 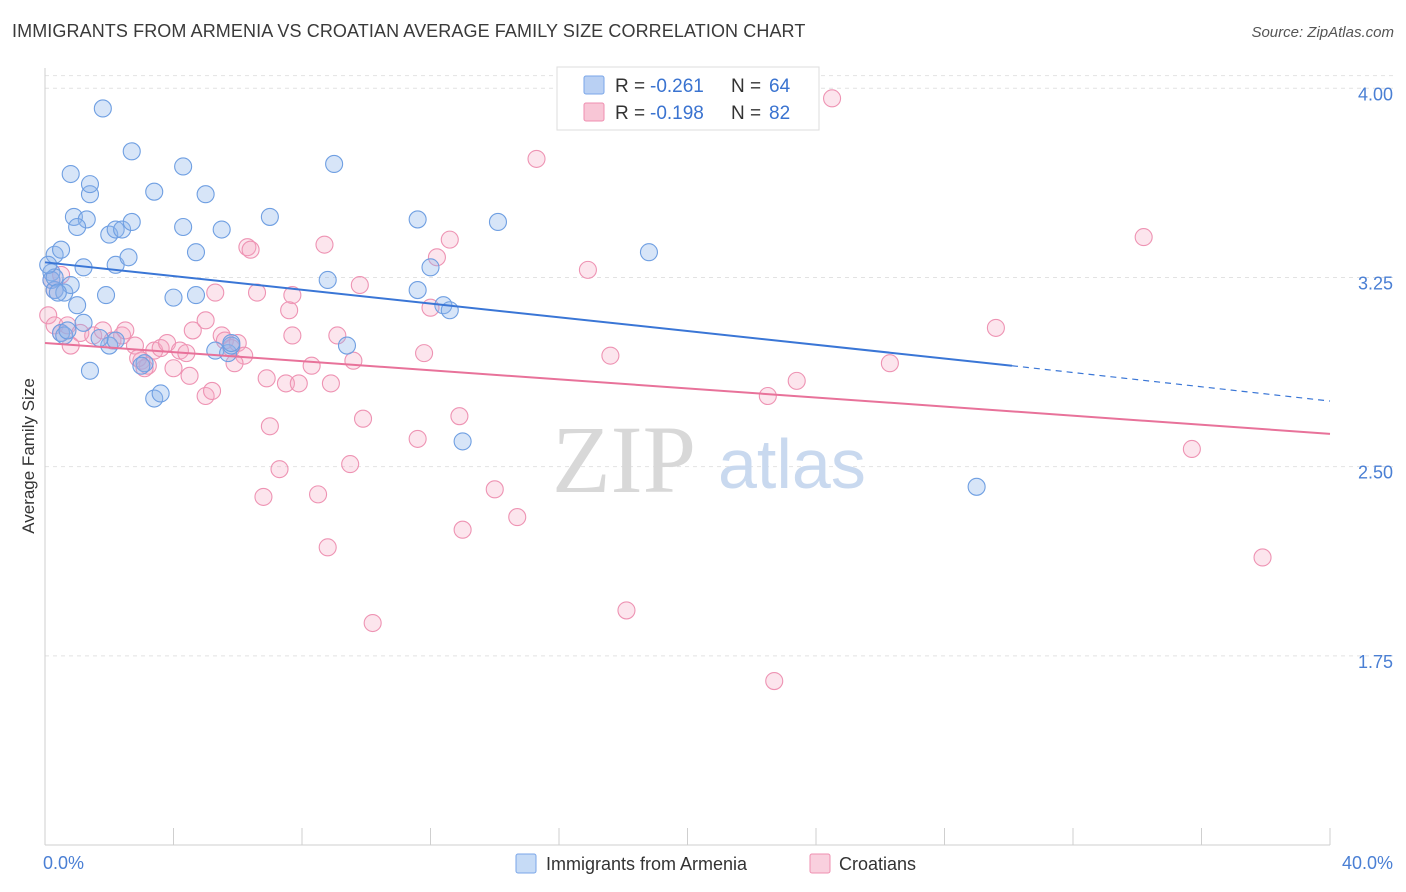 I want to click on armenia-trendline-extension, so click(x=1171, y=383).